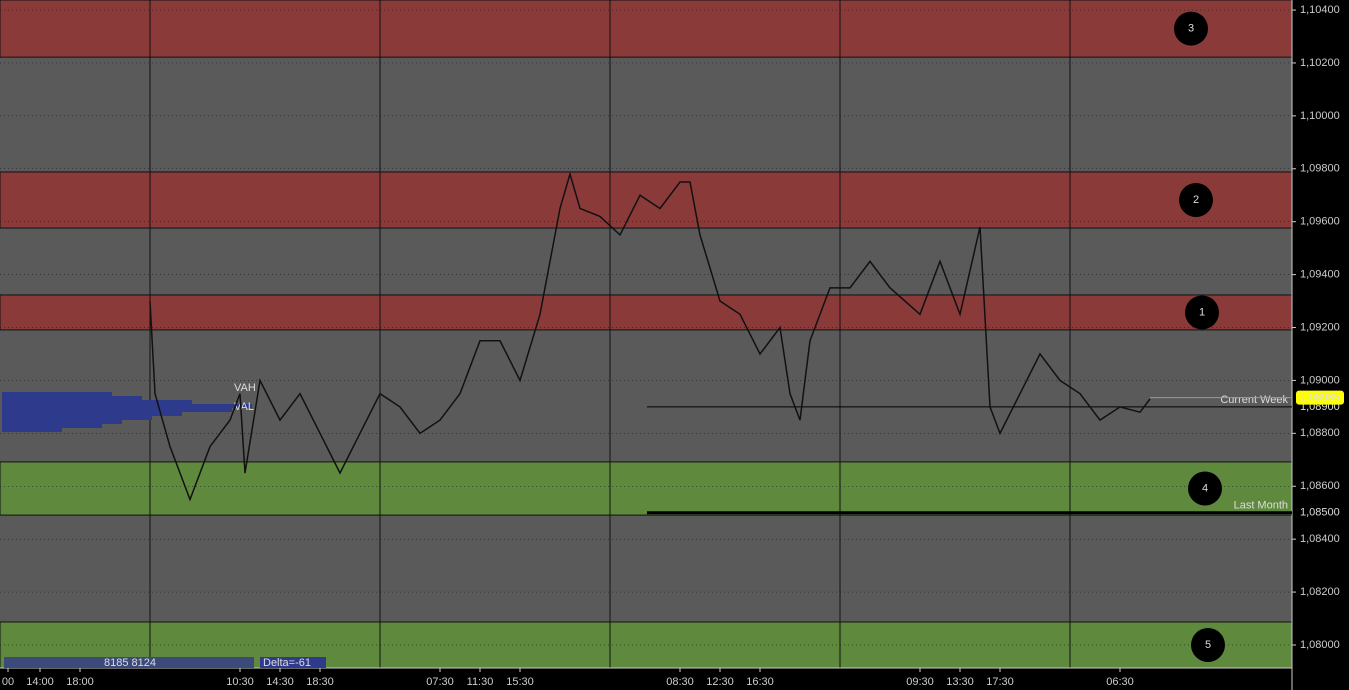 The width and height of the screenshot is (1349, 690). What do you see at coordinates (8, 682) in the screenshot?
I see `x-tick-label: 00` at bounding box center [8, 682].